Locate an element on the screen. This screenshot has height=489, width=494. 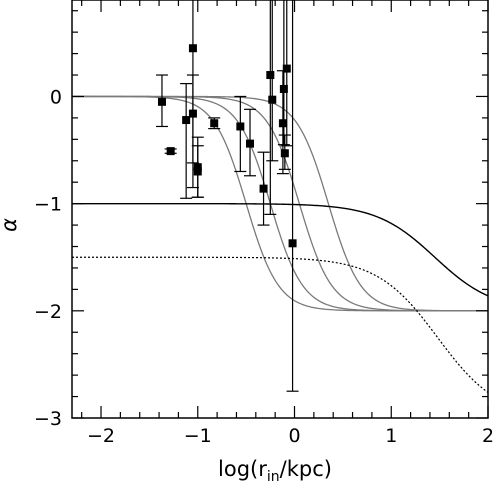
x-axis-label-rest: /kpc) is located at coordinates (306, 469).